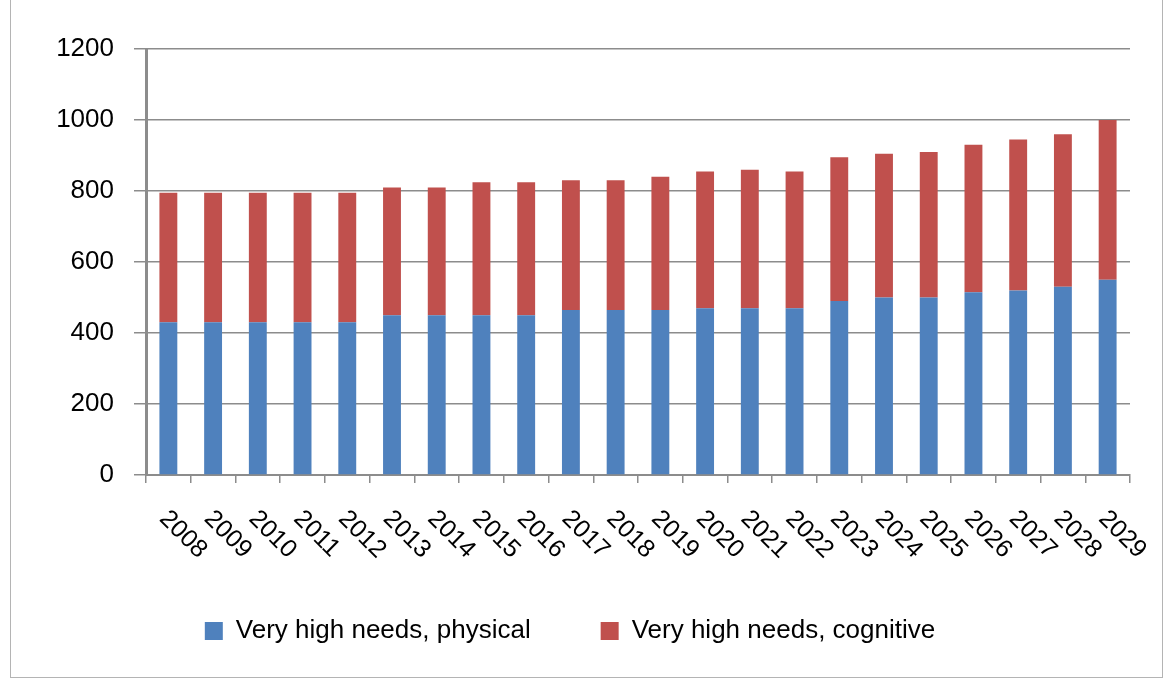  What do you see at coordinates (383, 629) in the screenshot?
I see `legend-label: Very high needs, physical` at bounding box center [383, 629].